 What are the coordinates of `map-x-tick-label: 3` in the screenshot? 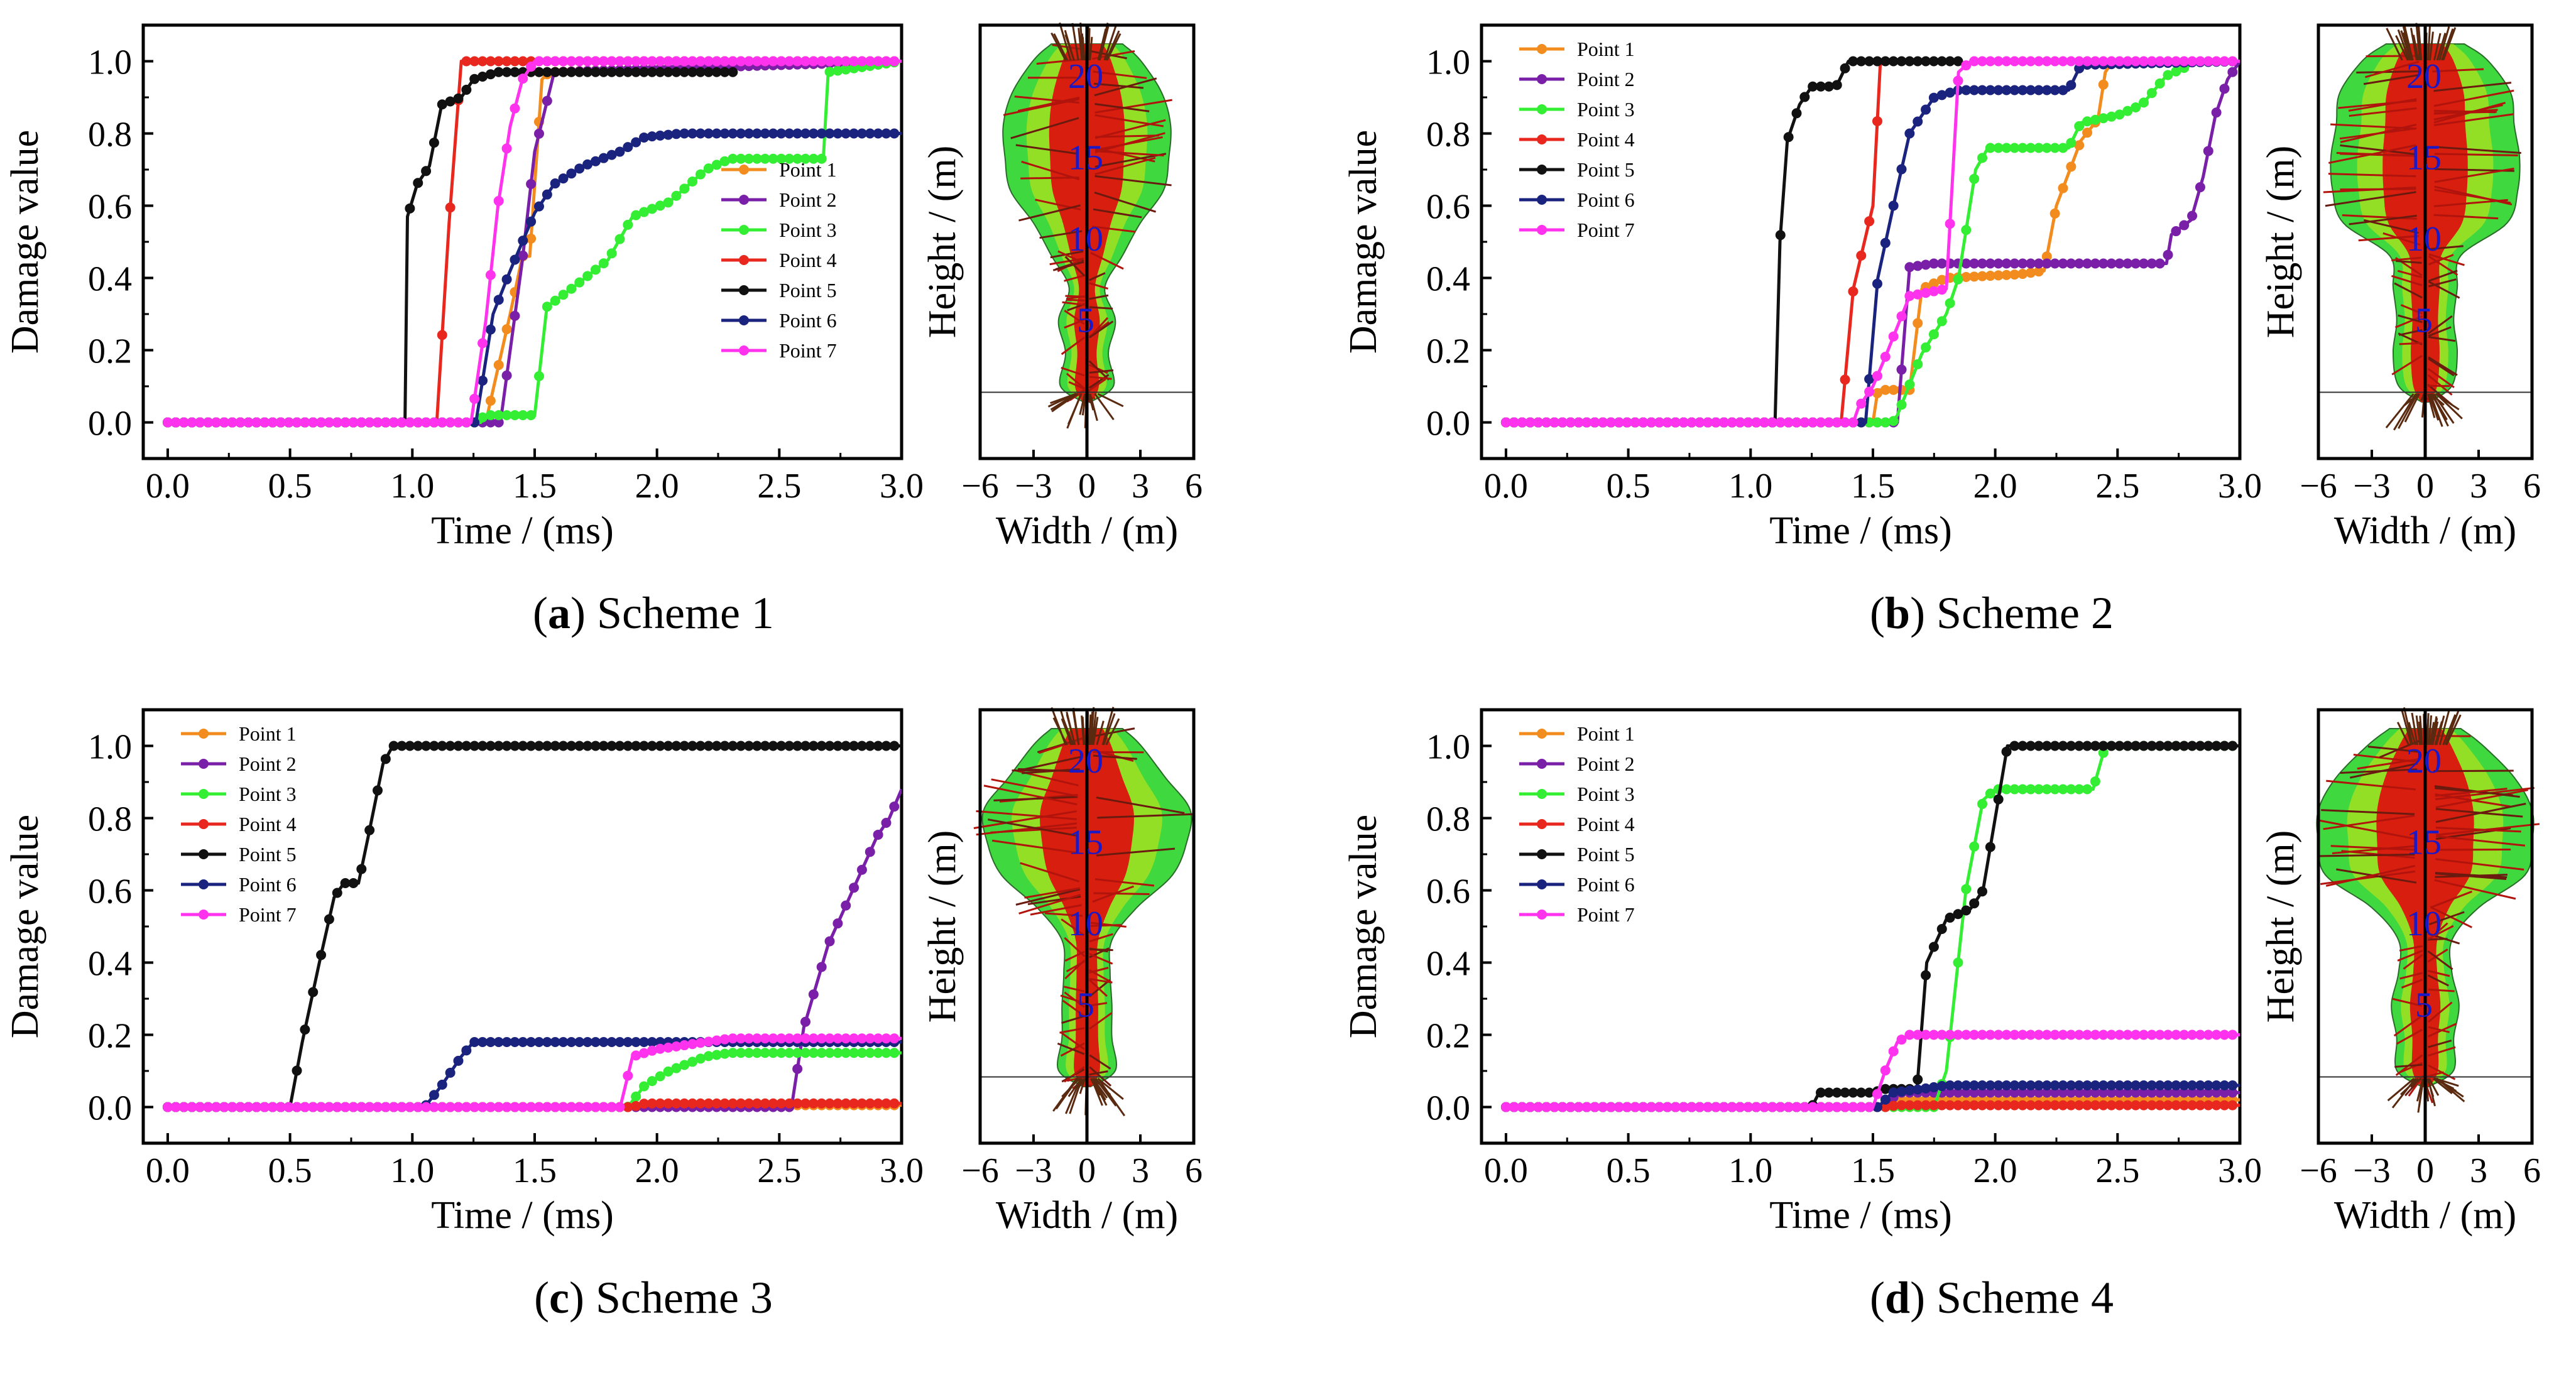 It's located at (2478, 1170).